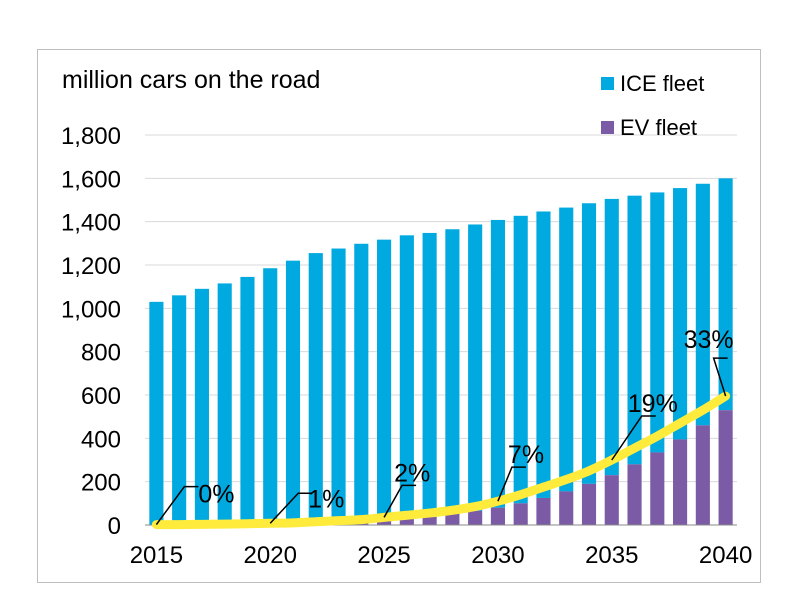  What do you see at coordinates (91, 266) in the screenshot?
I see `y-tick-label: 1,200` at bounding box center [91, 266].